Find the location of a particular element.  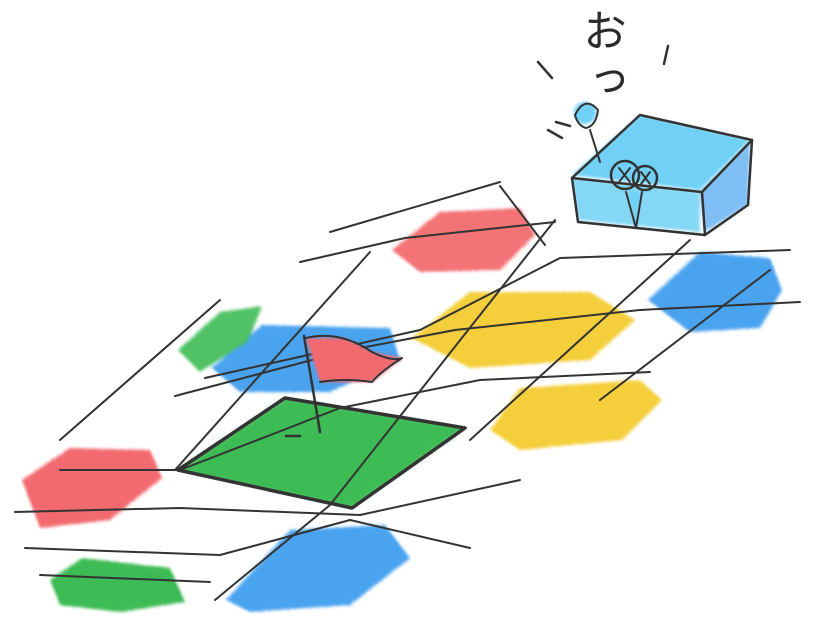

tile-yellow-lower is located at coordinates (576, 415).